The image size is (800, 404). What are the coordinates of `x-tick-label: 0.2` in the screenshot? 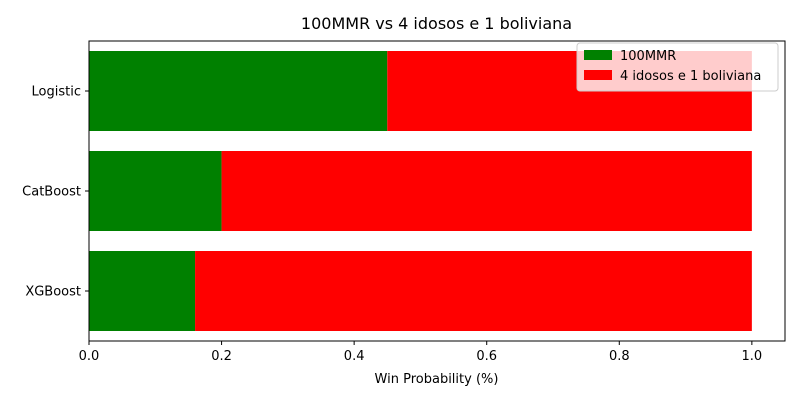 It's located at (221, 356).